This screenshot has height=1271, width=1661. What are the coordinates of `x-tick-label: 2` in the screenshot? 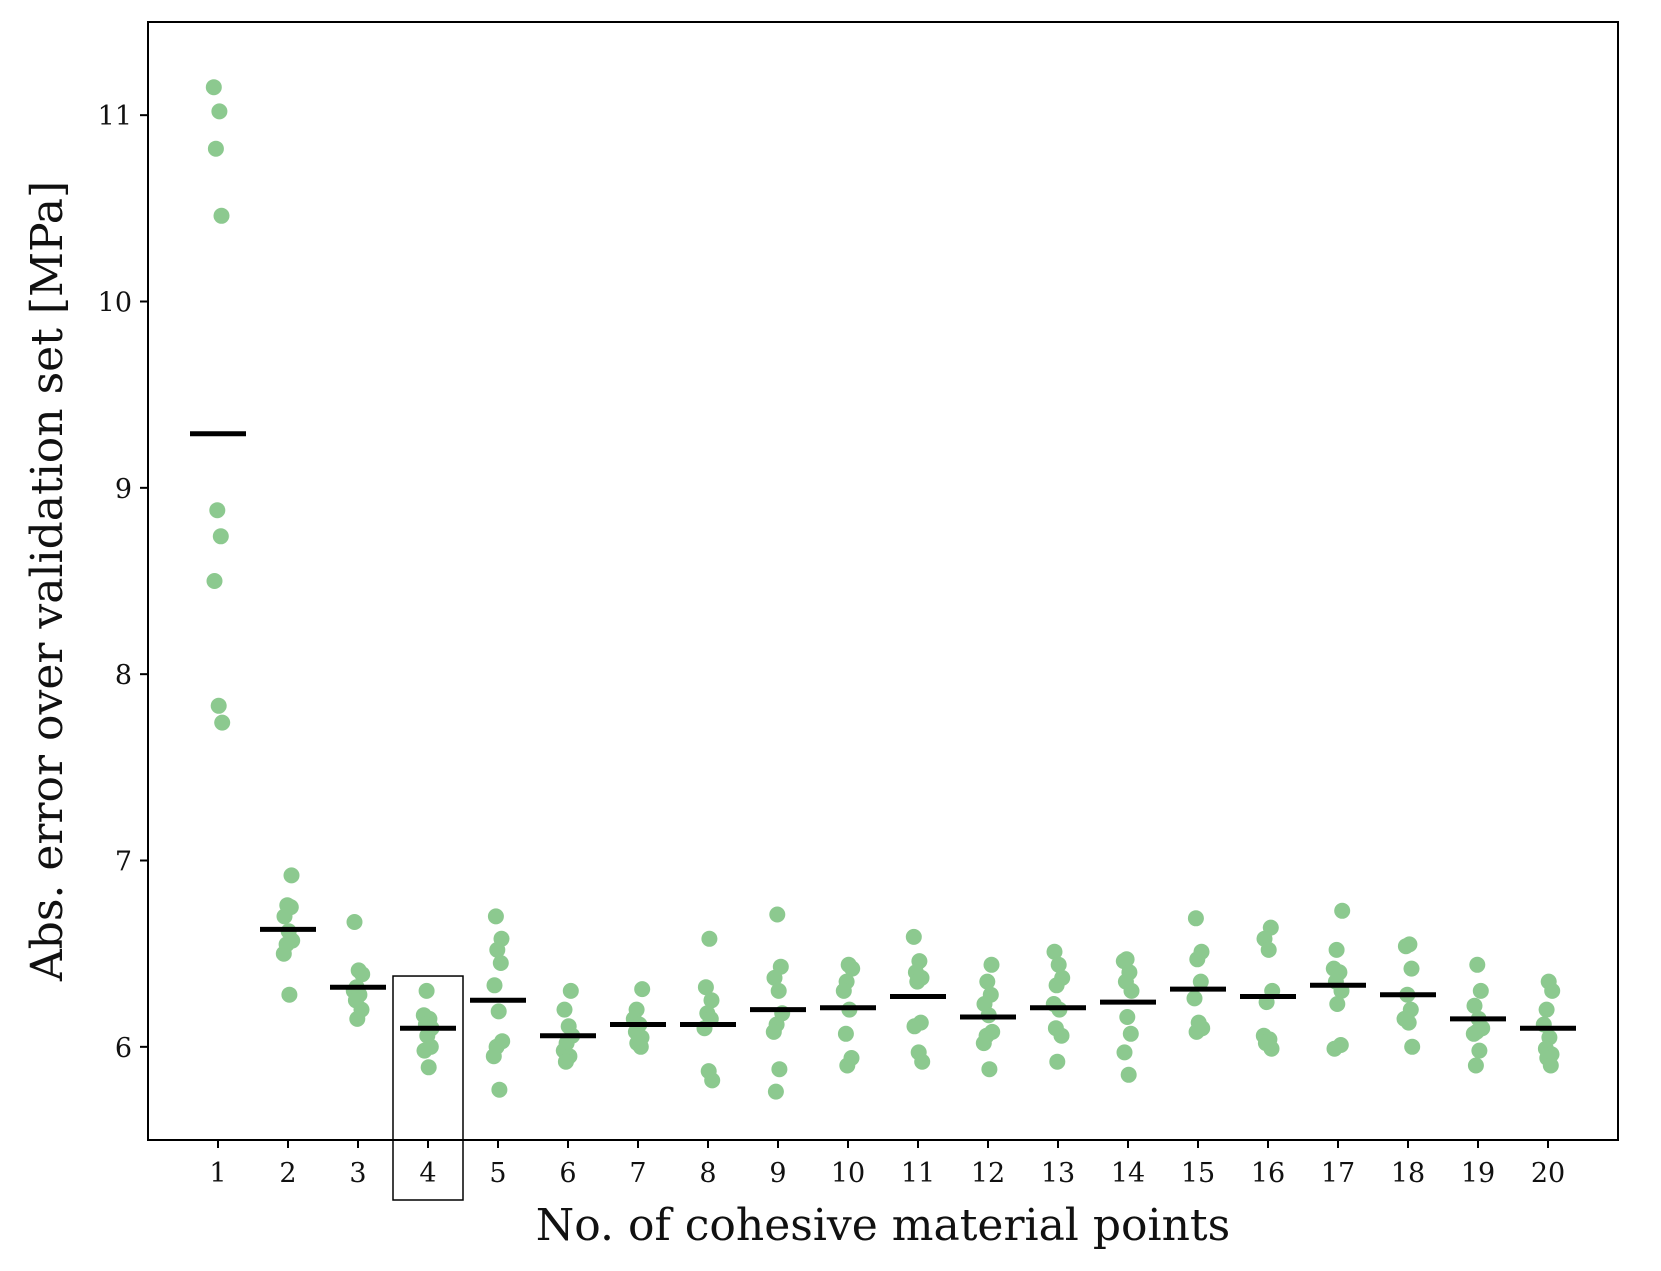 It's located at (287, 1173).